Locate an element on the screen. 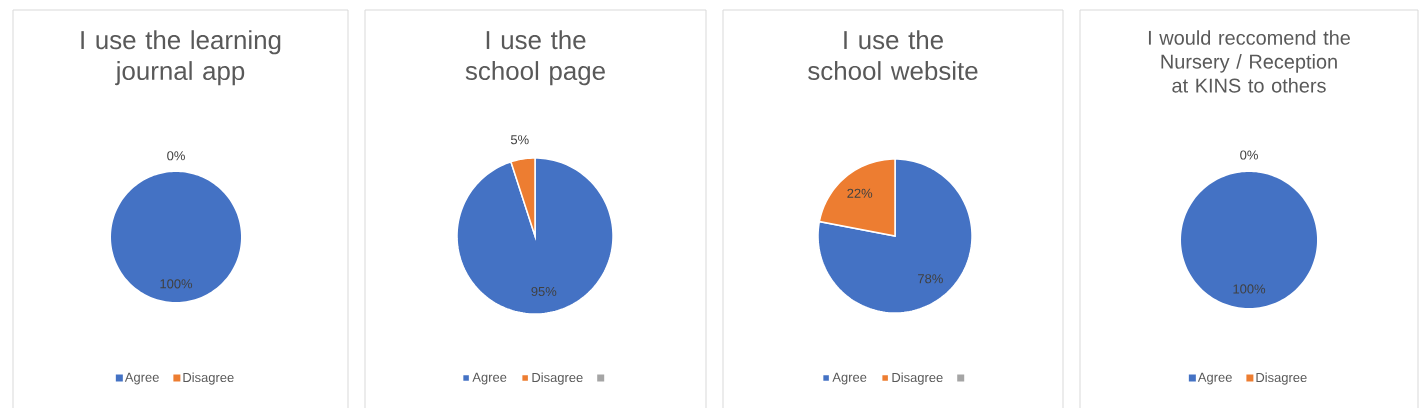 The image size is (1421, 409). chart-title: I use the learning journal app is located at coordinates (181, 58).